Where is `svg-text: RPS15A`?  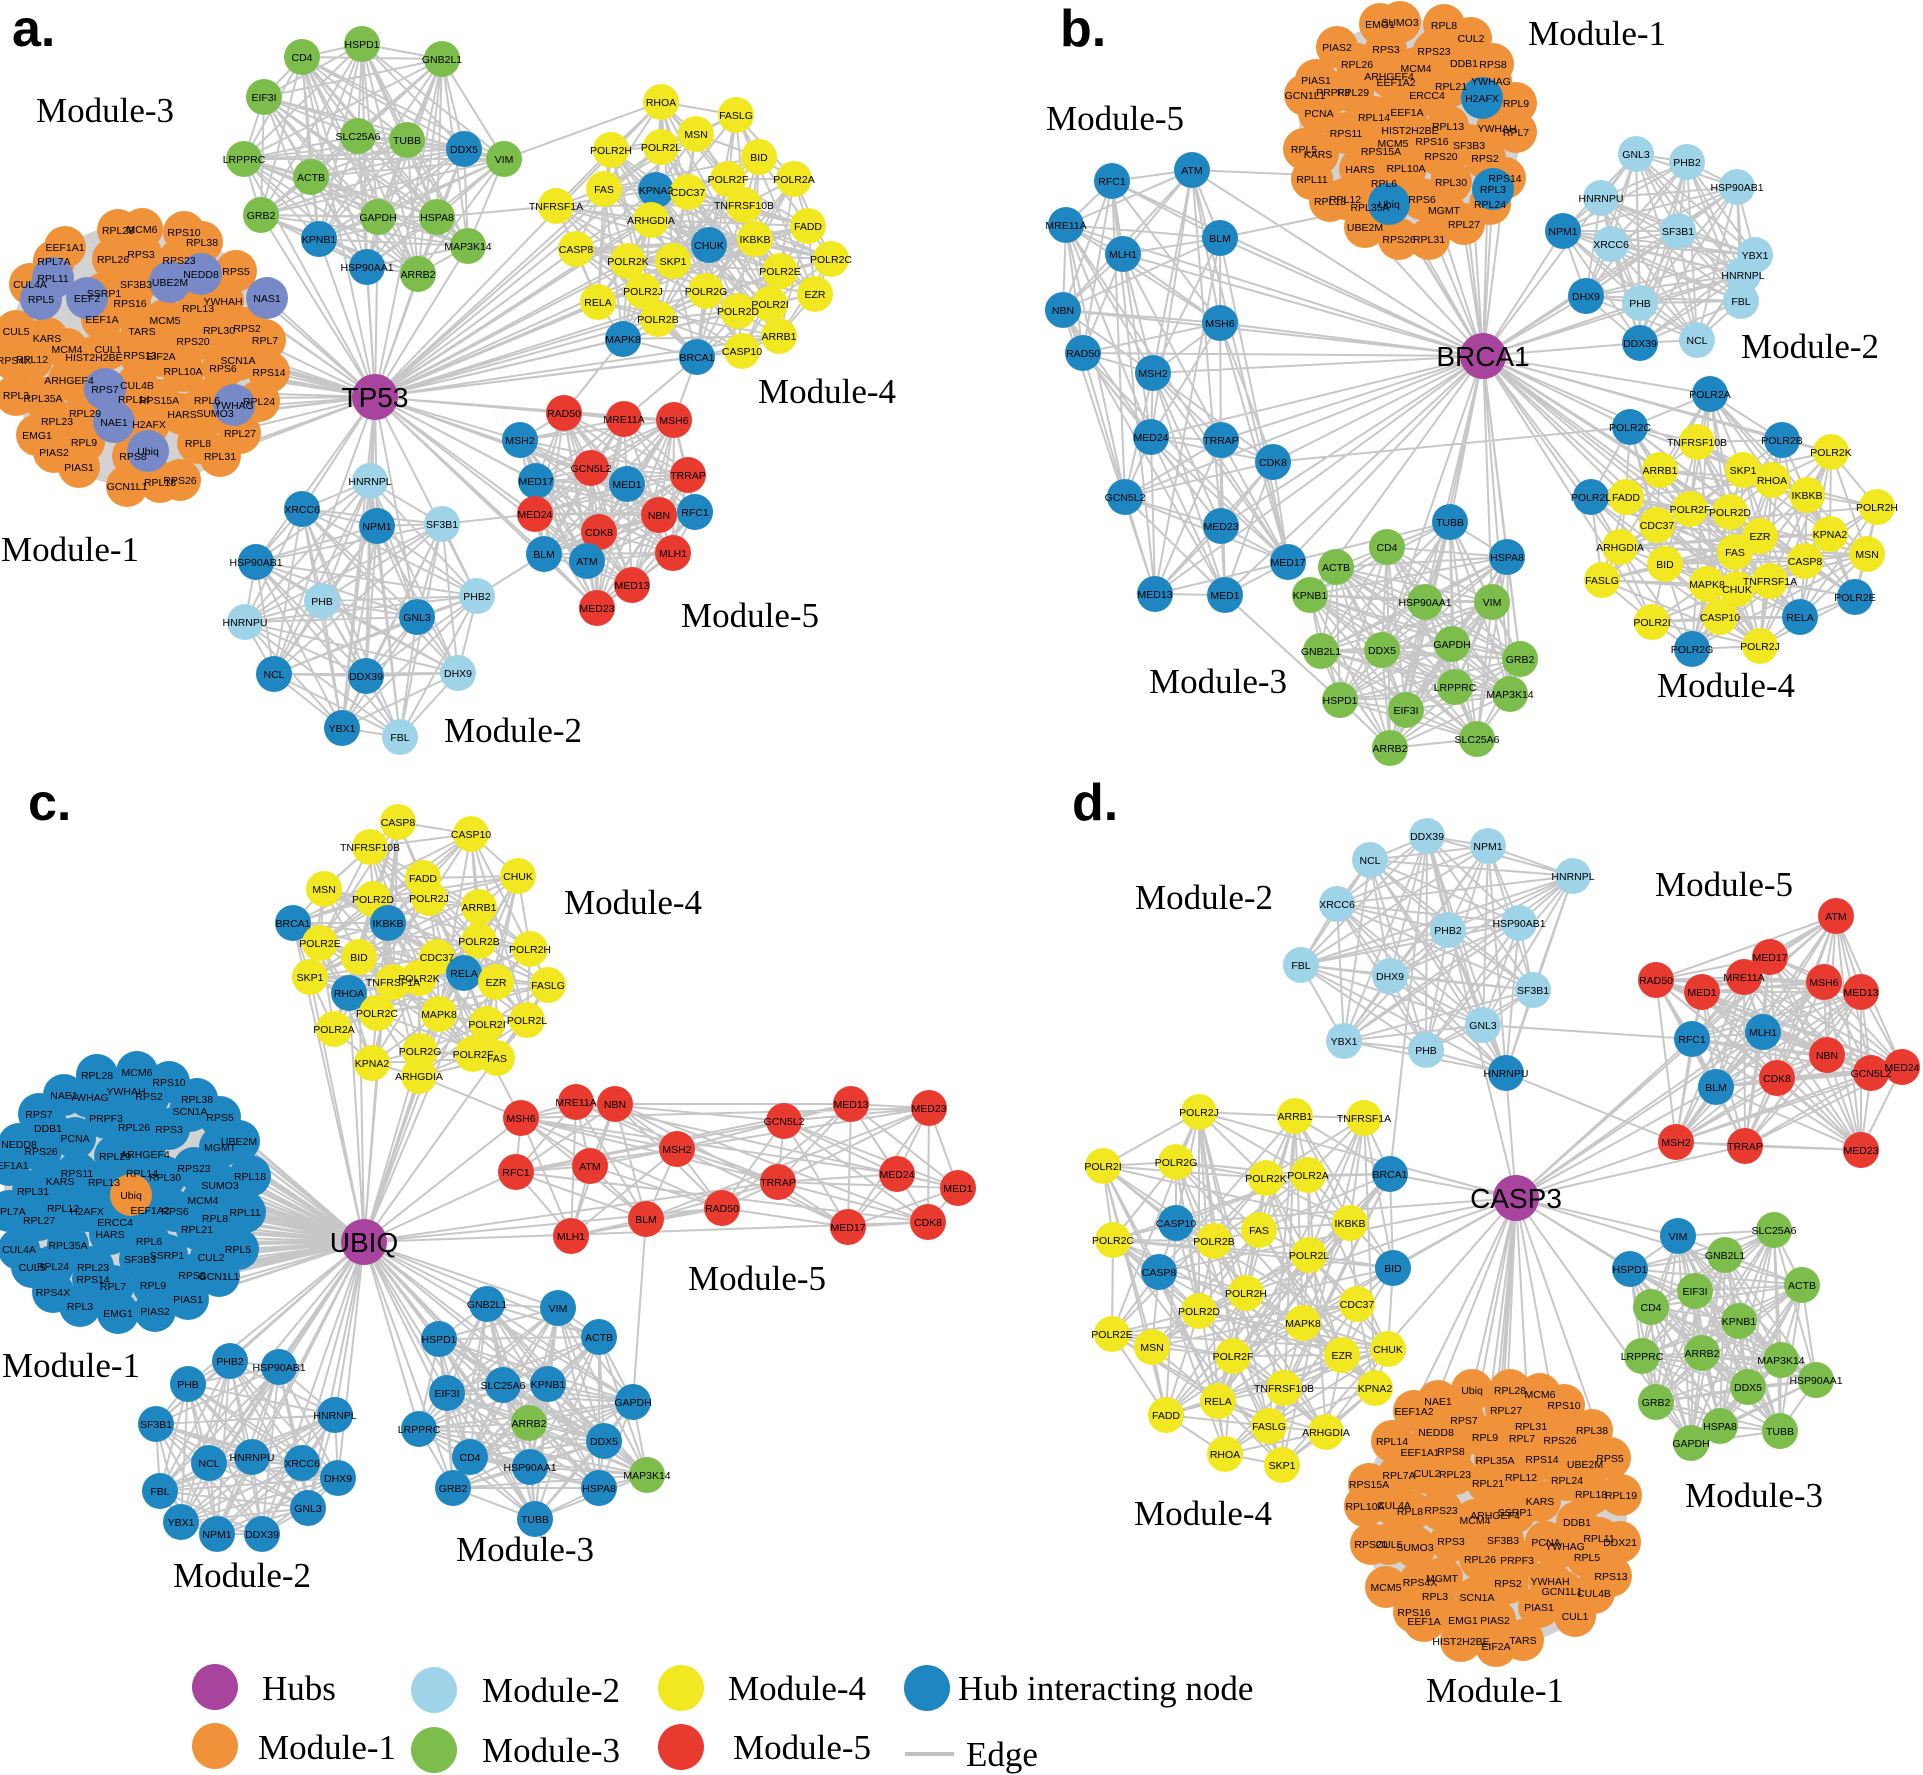 svg-text: RPS15A is located at coordinates (1381, 152).